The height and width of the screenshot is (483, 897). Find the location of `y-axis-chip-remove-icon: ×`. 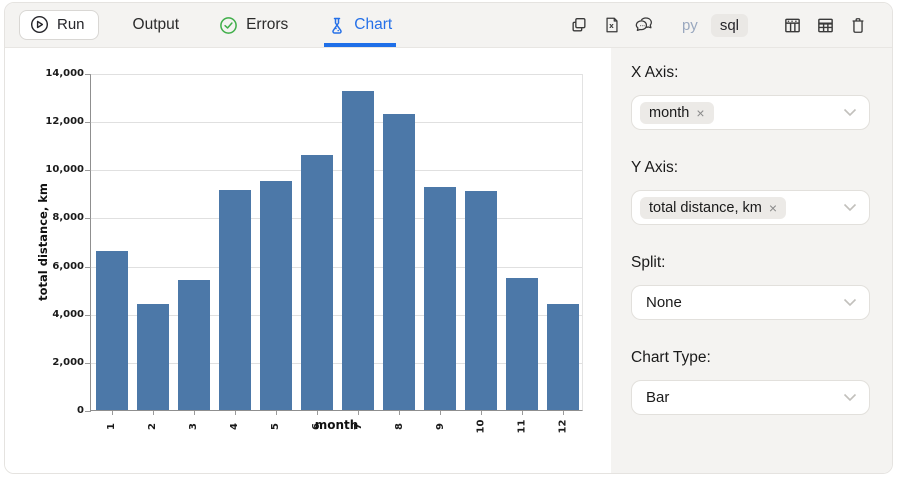

y-axis-chip-remove-icon: × is located at coordinates (773, 207).